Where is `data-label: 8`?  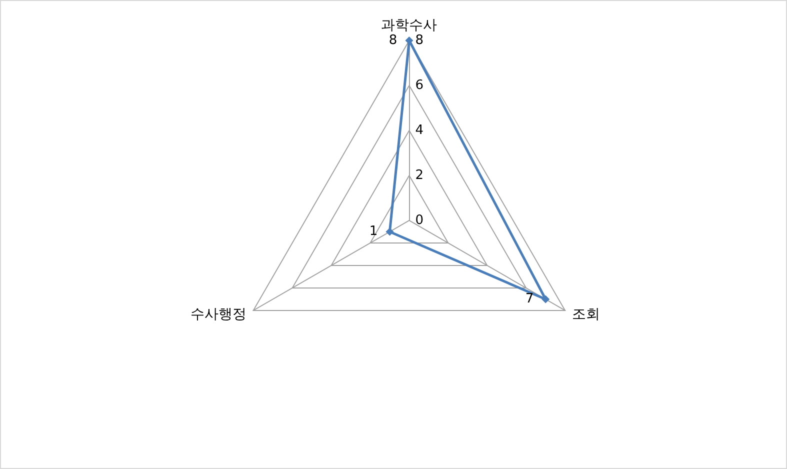
data-label: 8 is located at coordinates (393, 40).